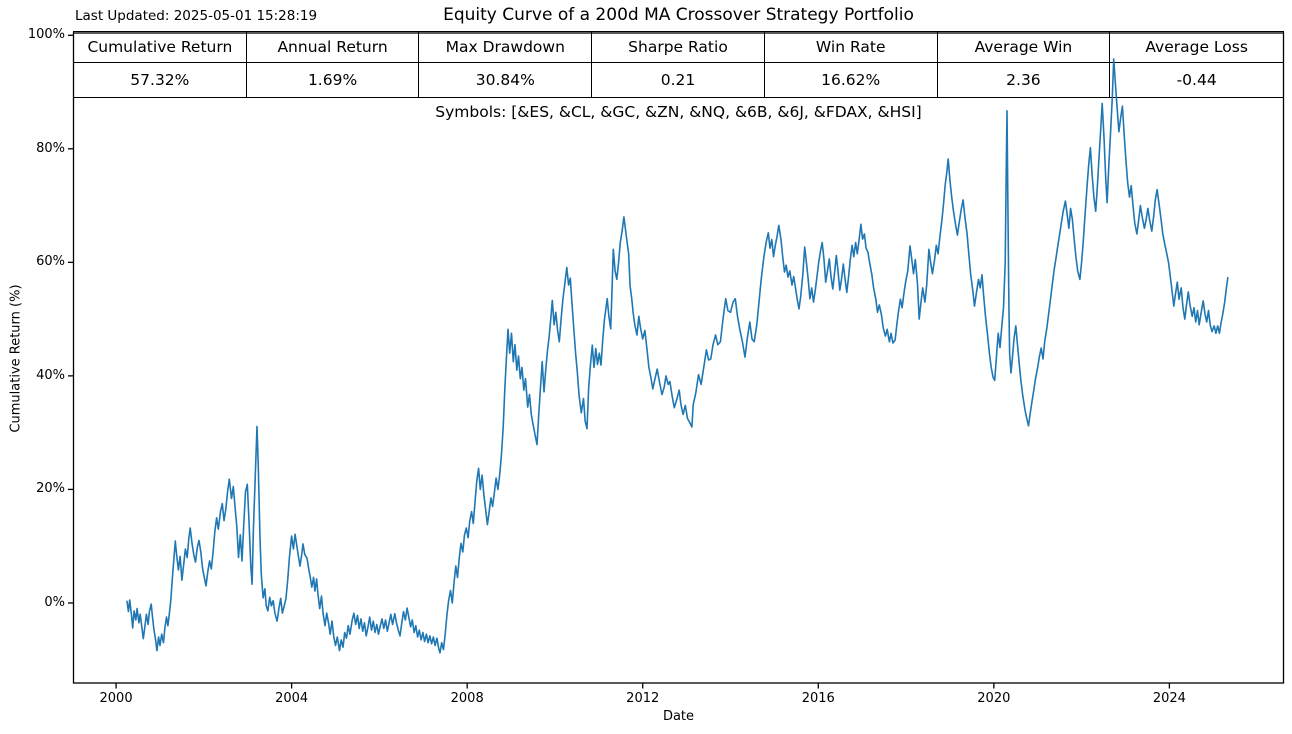  I want to click on y-tick-label: 60%, so click(50, 262).